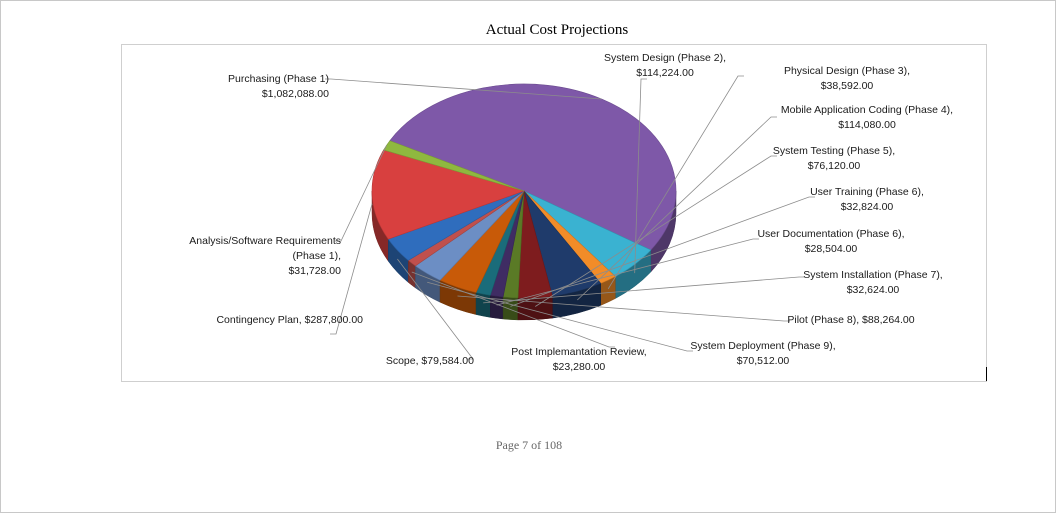 Image resolution: width=1056 pixels, height=514 pixels. What do you see at coordinates (483, 305) in the screenshot?
I see `pie-slice-side` at bounding box center [483, 305].